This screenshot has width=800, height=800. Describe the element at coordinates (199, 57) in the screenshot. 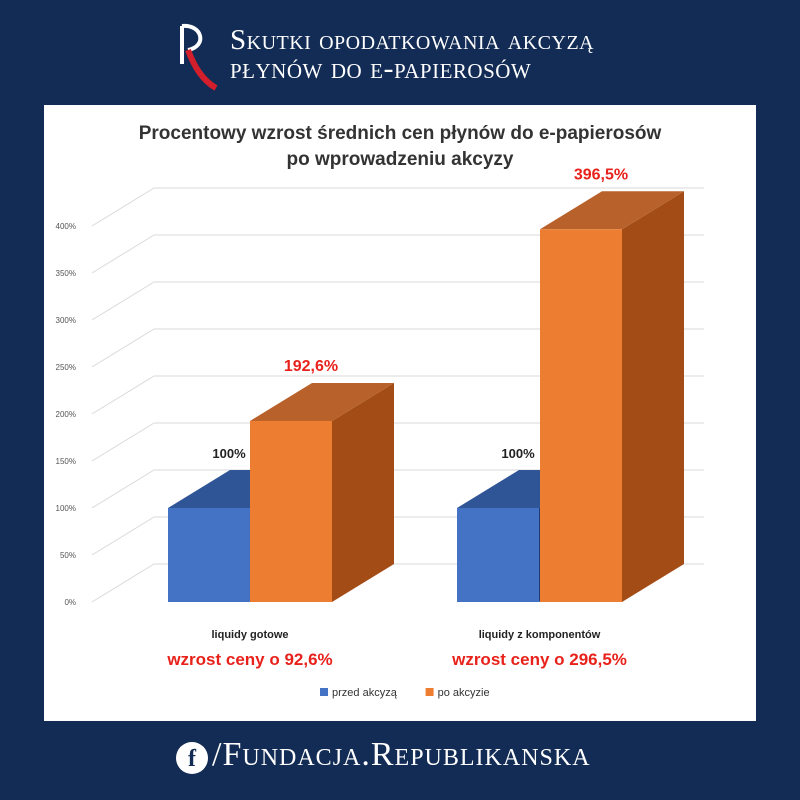

I see `republikanska-logo-icon` at that location.